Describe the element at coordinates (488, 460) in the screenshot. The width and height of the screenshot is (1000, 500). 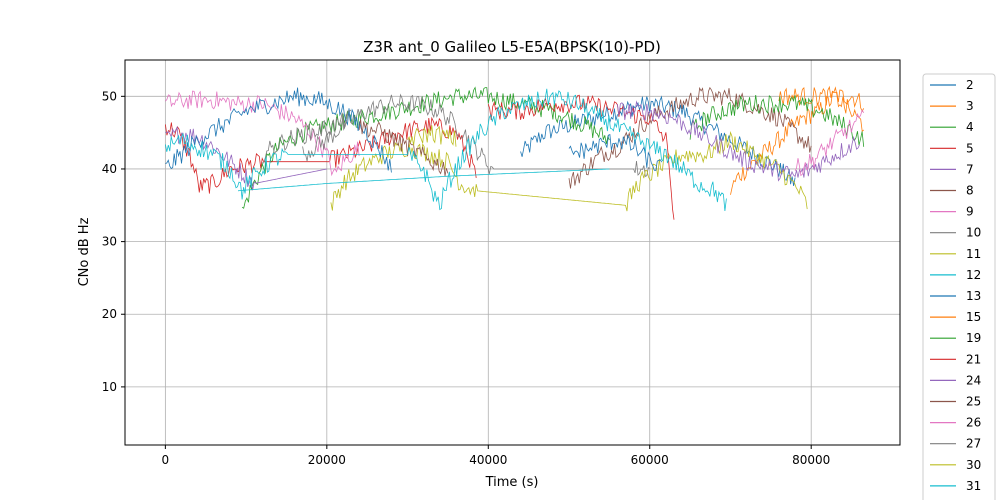
I see `x-tick-label: 40000` at that location.